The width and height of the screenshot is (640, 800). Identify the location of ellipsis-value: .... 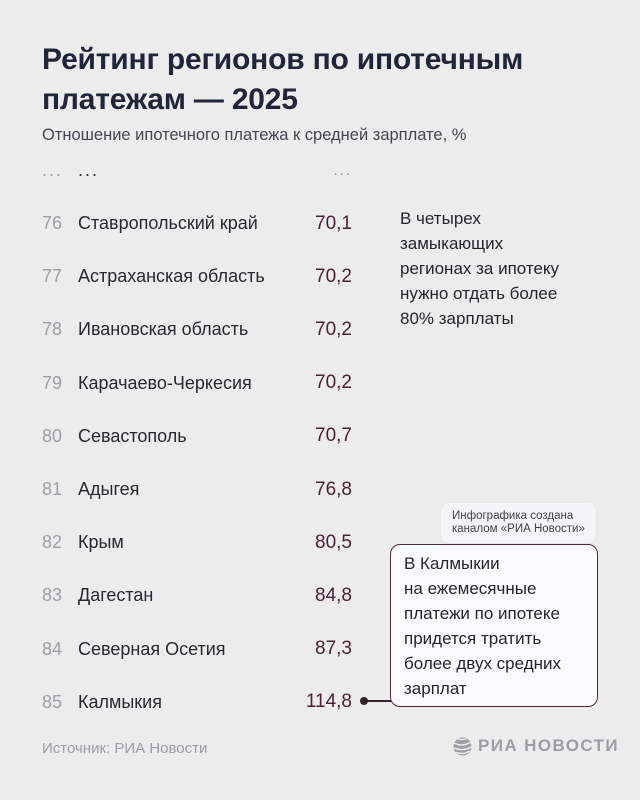
(342, 170).